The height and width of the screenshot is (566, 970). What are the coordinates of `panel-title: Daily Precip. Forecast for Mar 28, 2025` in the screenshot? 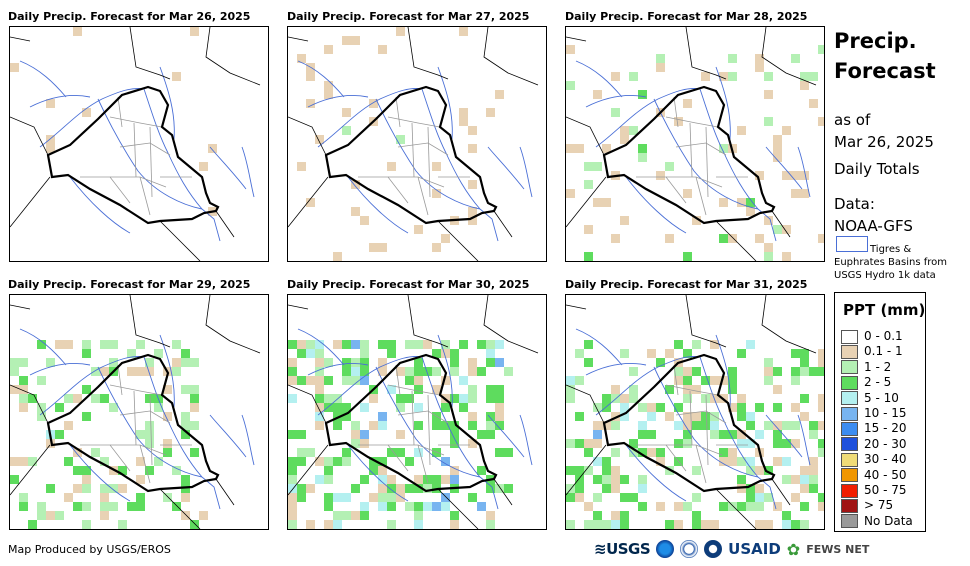 It's located at (686, 16).